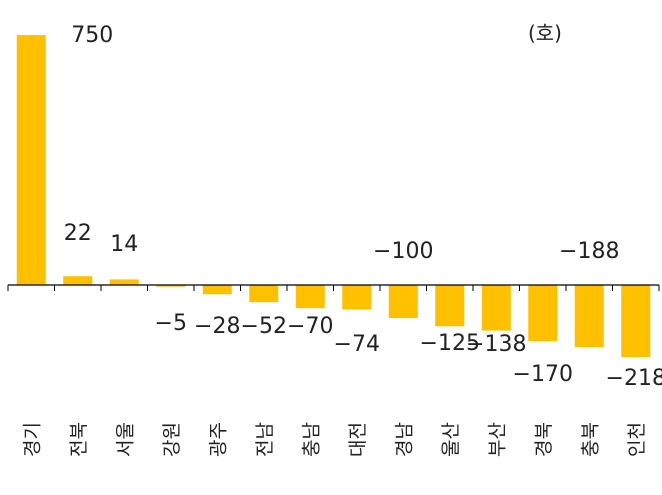 Image resolution: width=662 pixels, height=495 pixels. I want to click on data-label-8: −100, so click(403, 251).